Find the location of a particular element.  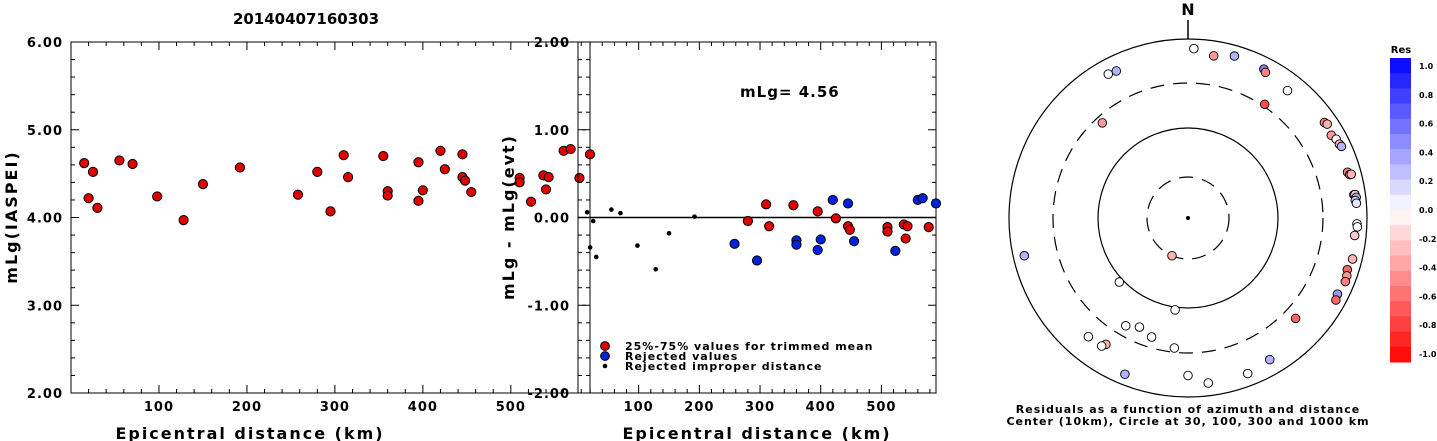

y-tick-label: 0.00 is located at coordinates (552, 219).